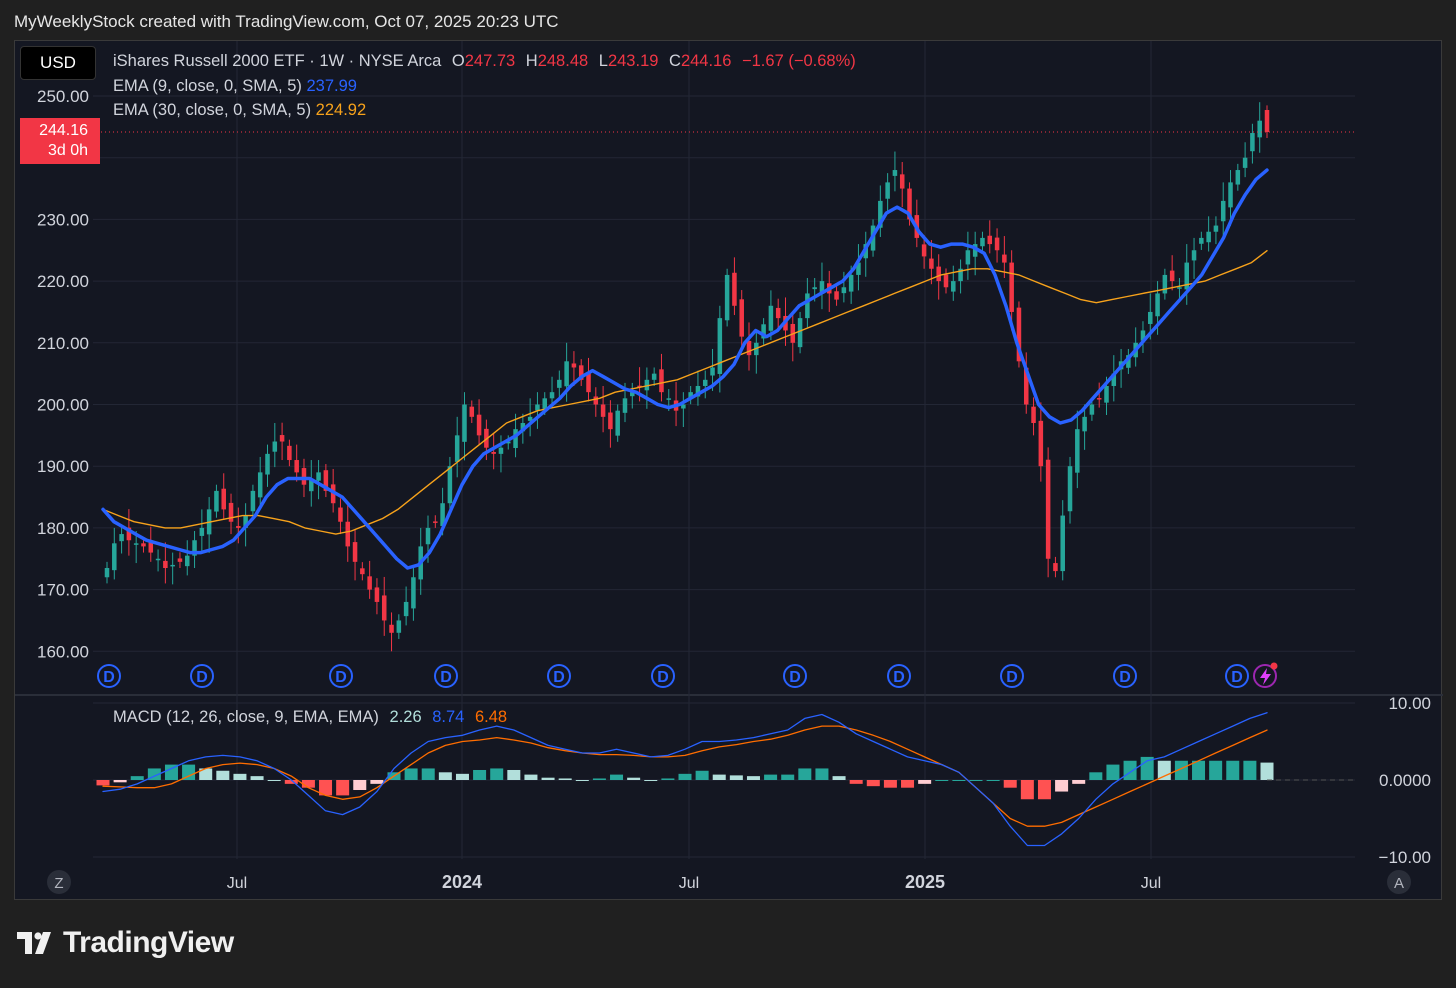 The height and width of the screenshot is (988, 1456). I want to click on ema9-legend: EMA (9, close, 0, SMA, 5) 237.99, so click(235, 86).